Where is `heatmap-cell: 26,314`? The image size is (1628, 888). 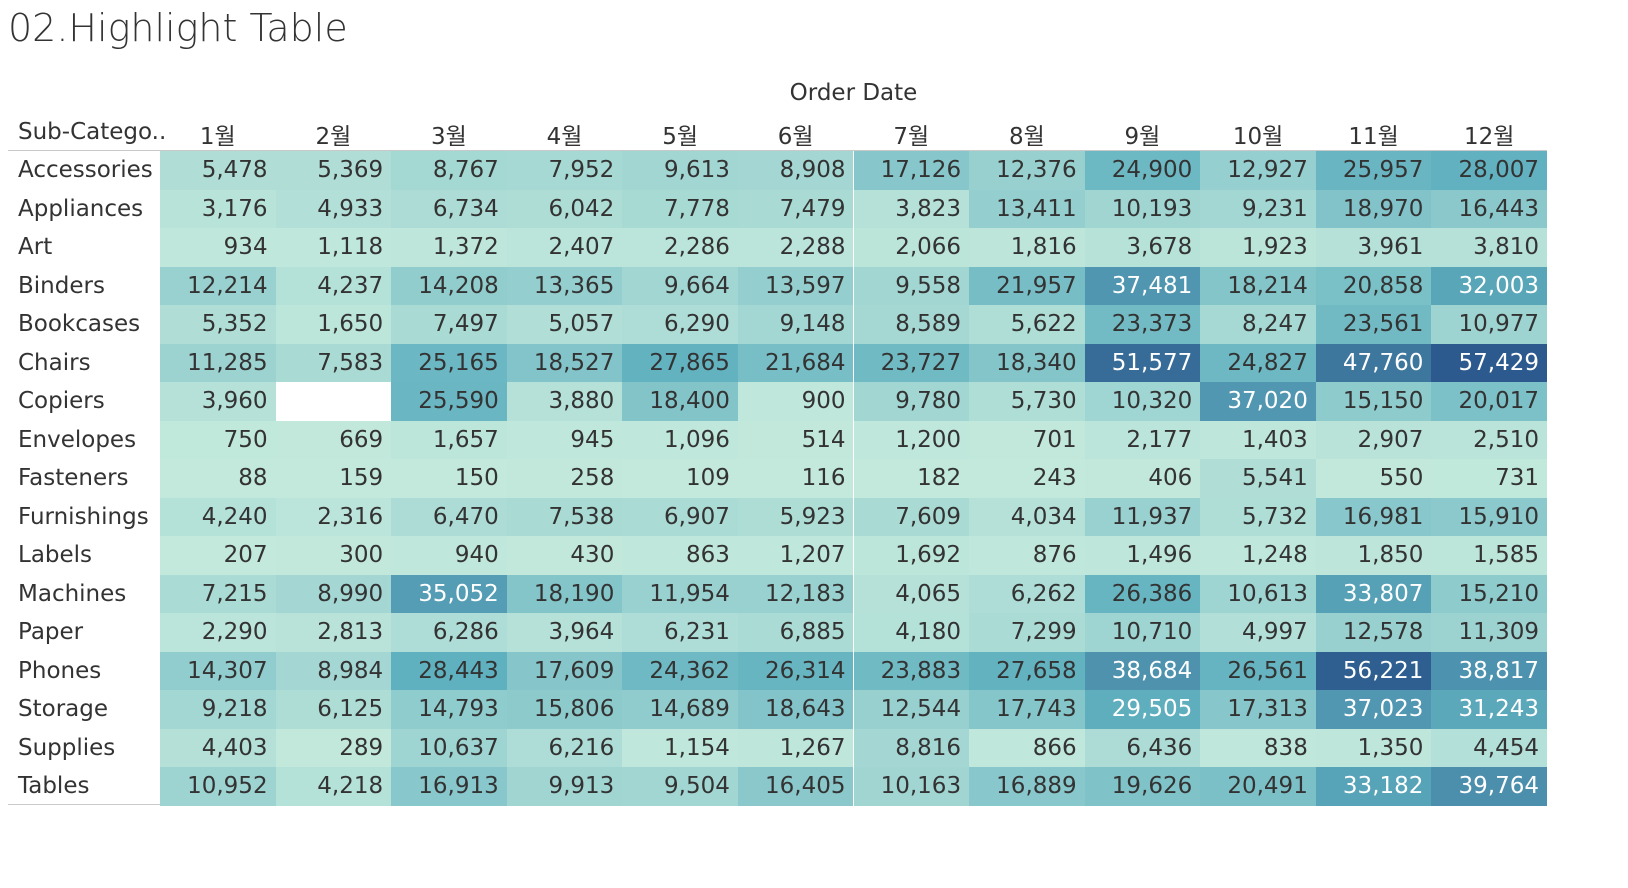
heatmap-cell: 26,314 is located at coordinates (795, 670).